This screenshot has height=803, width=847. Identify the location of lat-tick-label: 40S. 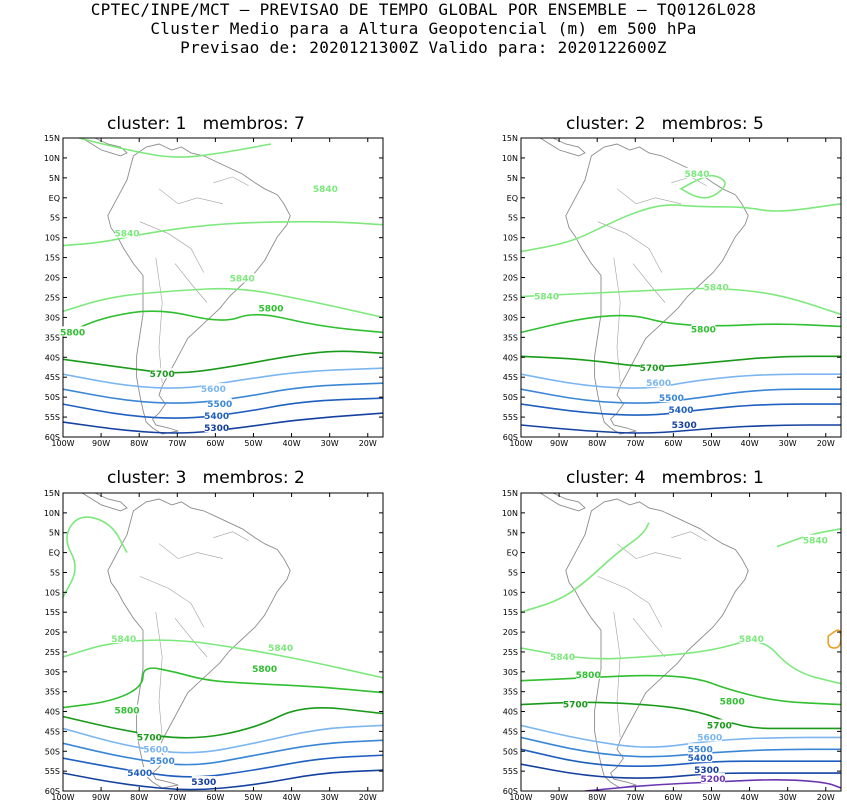
(52, 357).